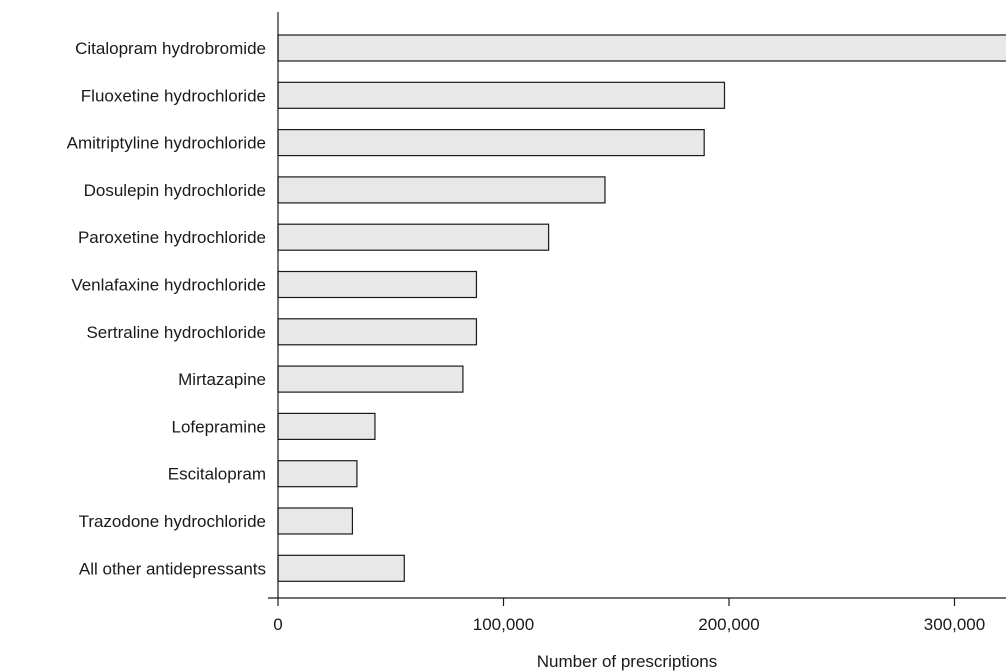 Image resolution: width=1006 pixels, height=671 pixels. What do you see at coordinates (277, 624) in the screenshot?
I see `x-tick-label: 0` at bounding box center [277, 624].